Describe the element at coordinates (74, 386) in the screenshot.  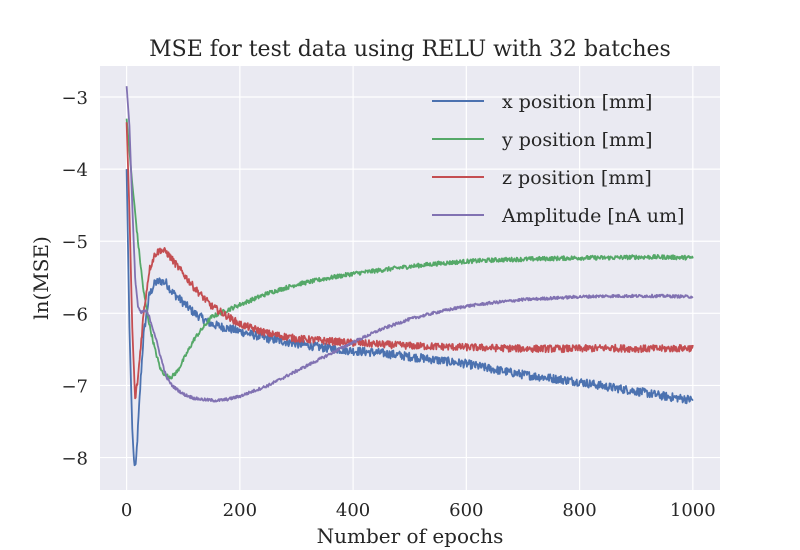
I see `y-tick-label: −7` at that location.